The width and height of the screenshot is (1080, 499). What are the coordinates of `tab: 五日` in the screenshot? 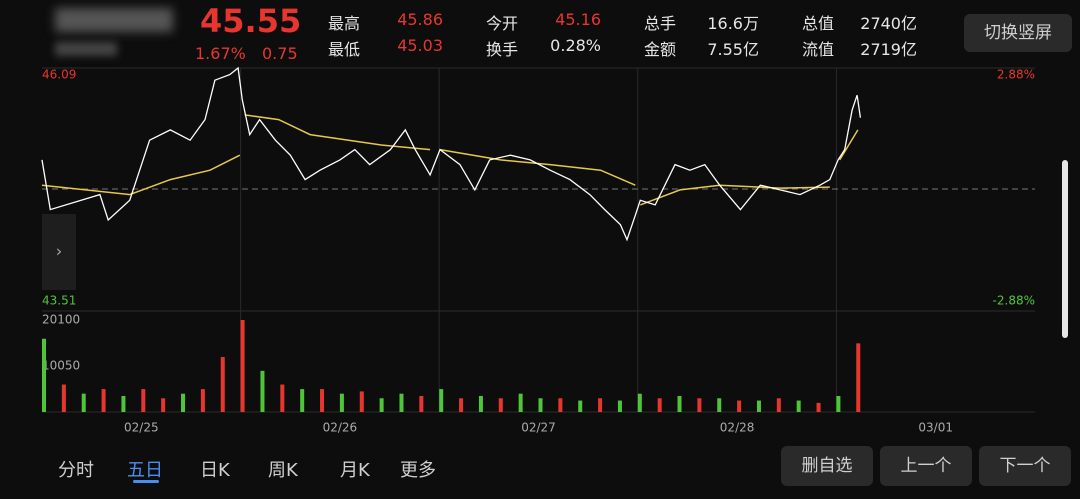 It's located at (145, 470).